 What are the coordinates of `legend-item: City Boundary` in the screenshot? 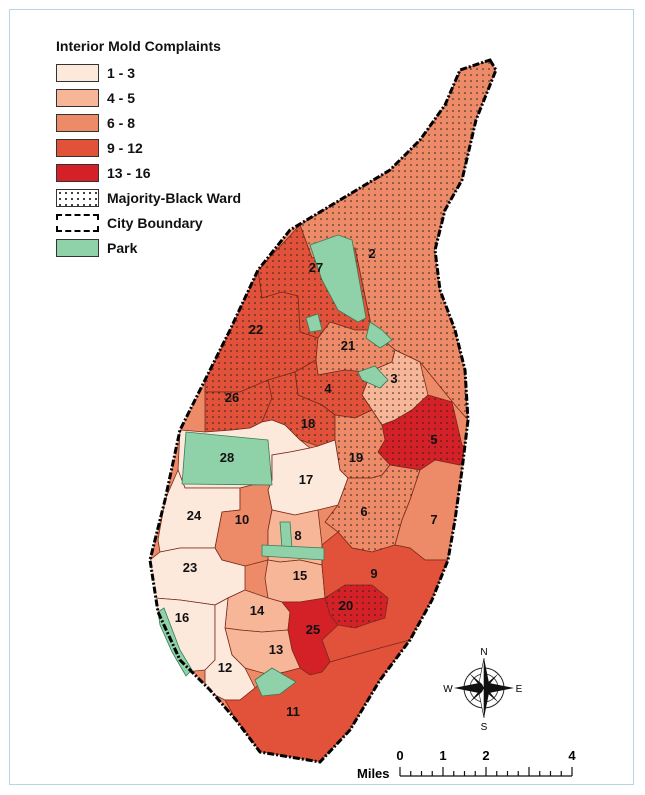 It's located at (148, 222).